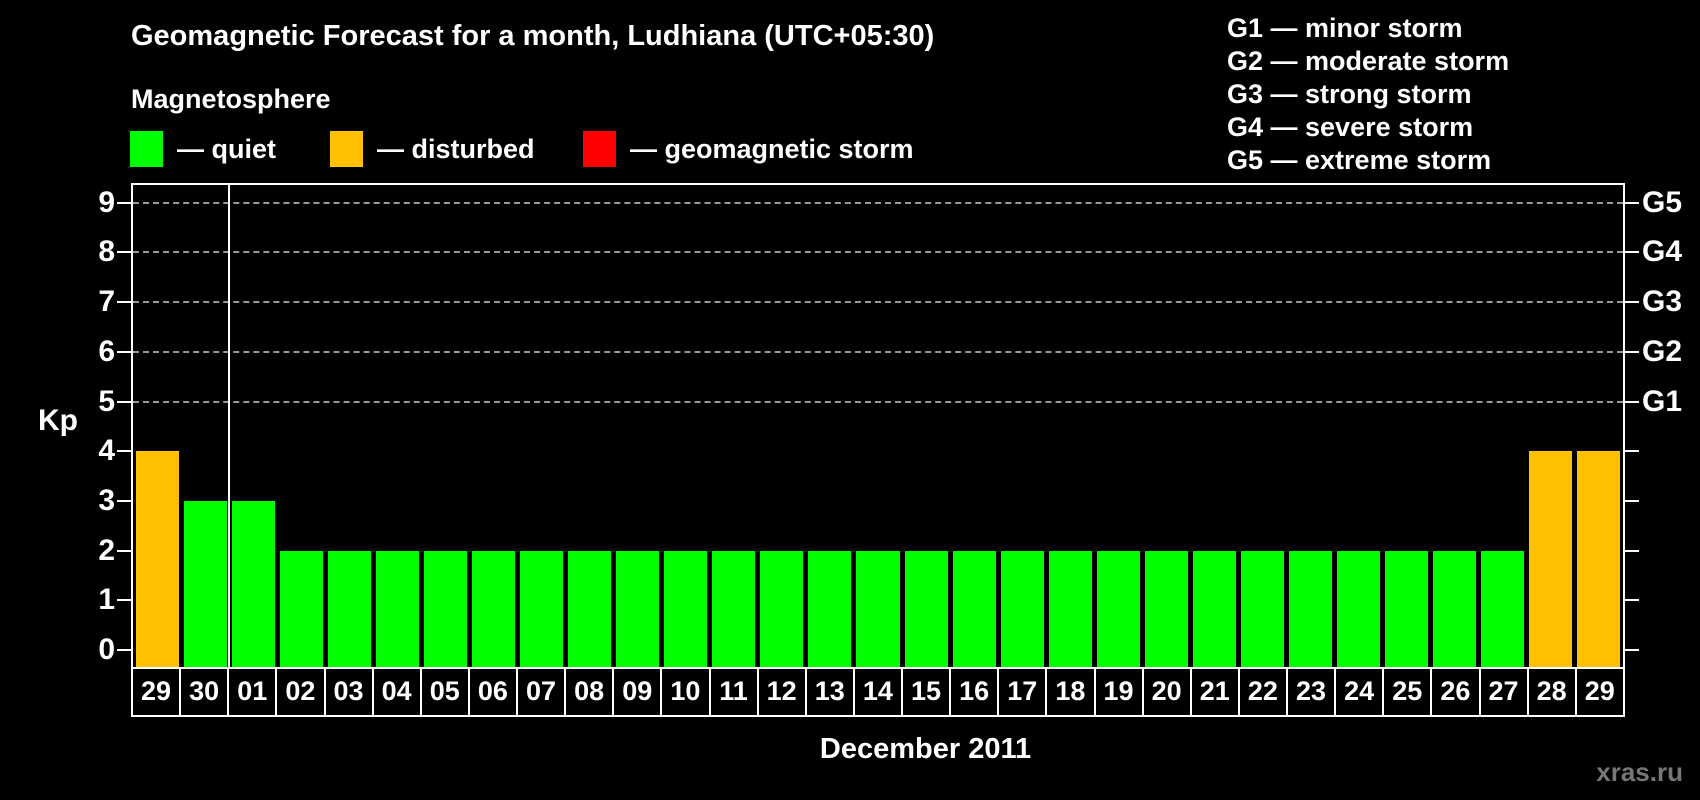  Describe the element at coordinates (252, 692) in the screenshot. I see `day-label-01: 01` at that location.